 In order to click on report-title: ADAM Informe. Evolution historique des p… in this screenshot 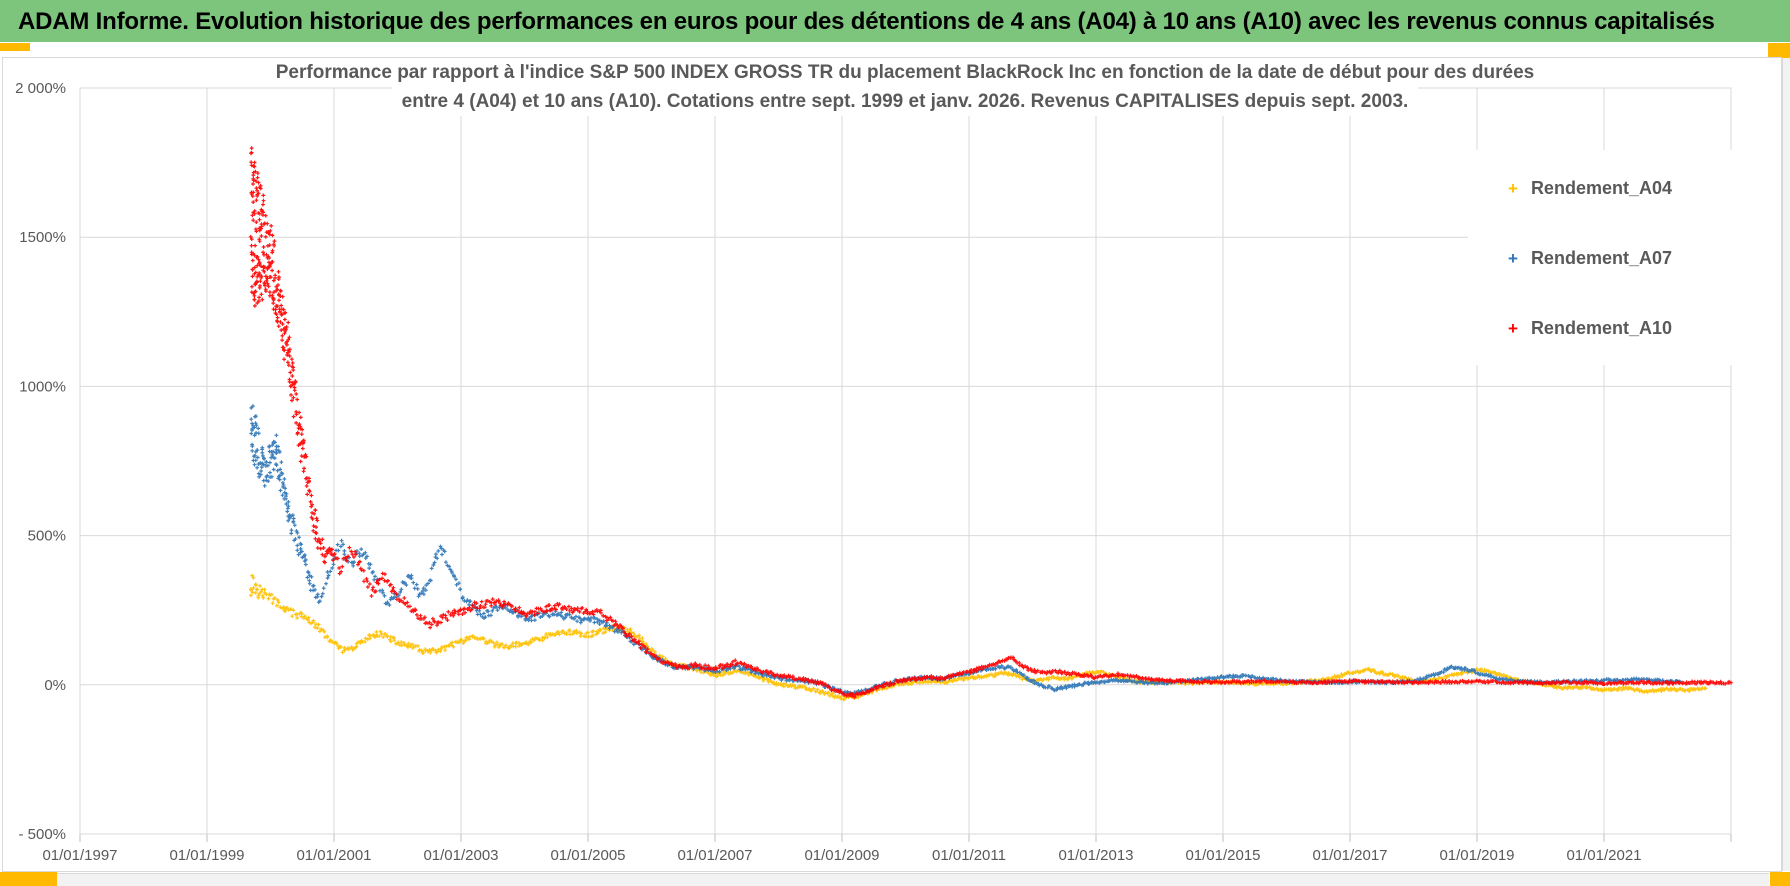, I will do `click(866, 21)`.